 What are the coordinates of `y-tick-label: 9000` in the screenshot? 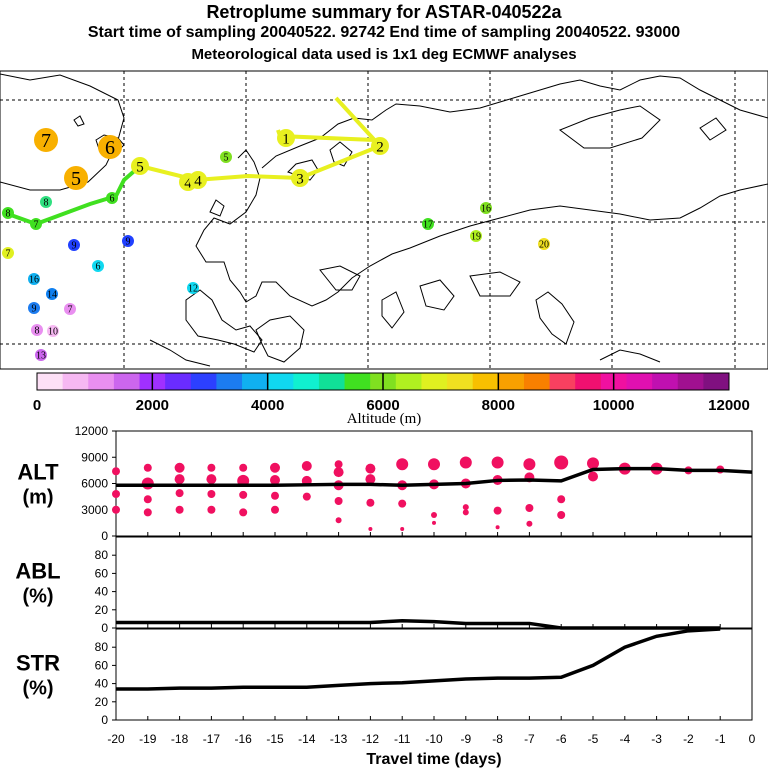 It's located at (94, 457).